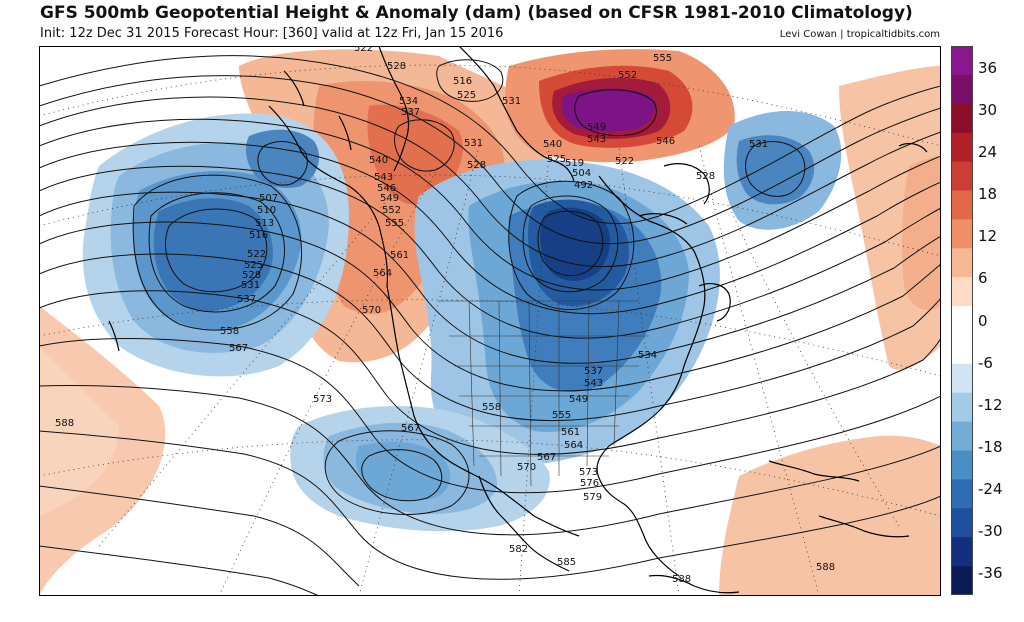 The image size is (1024, 622). I want to click on colorbar-tick-label: -30, so click(990, 530).